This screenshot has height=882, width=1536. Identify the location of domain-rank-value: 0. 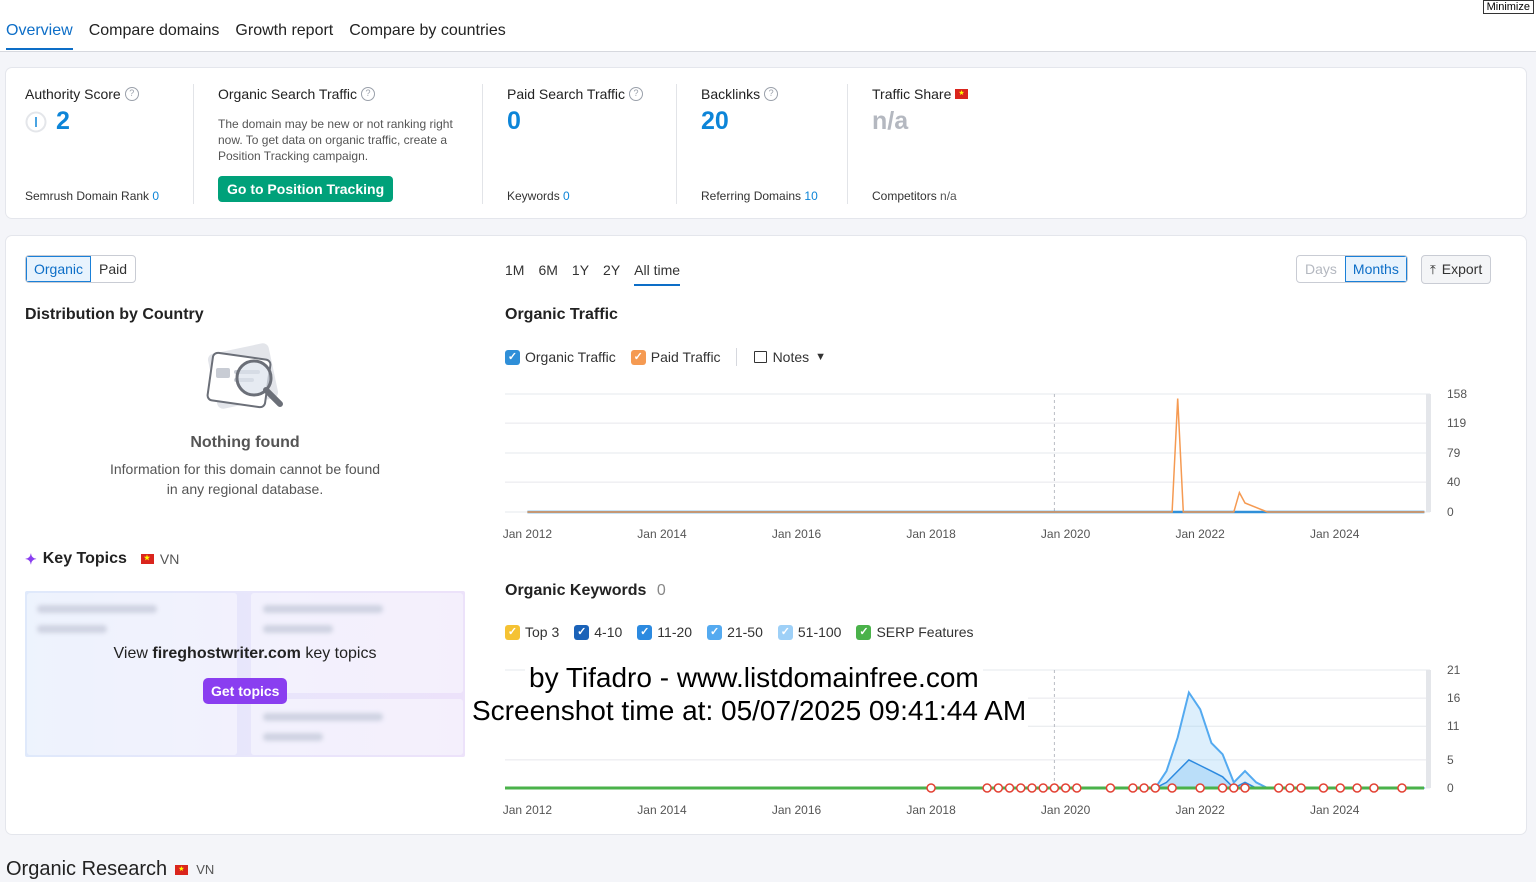
(156, 196).